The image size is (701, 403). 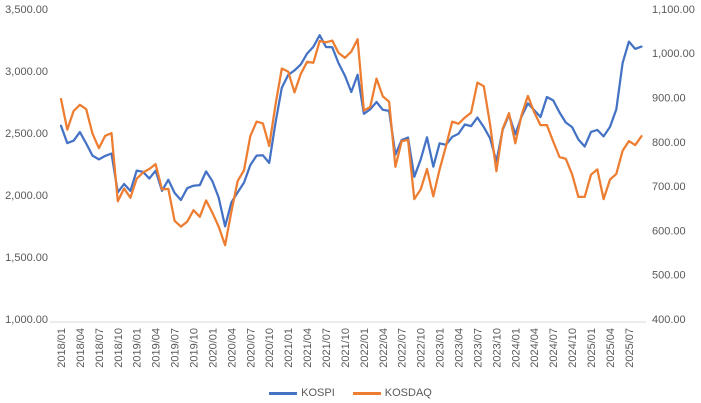 I want to click on x-axis-tick-label: 2021/04, so click(x=308, y=348).